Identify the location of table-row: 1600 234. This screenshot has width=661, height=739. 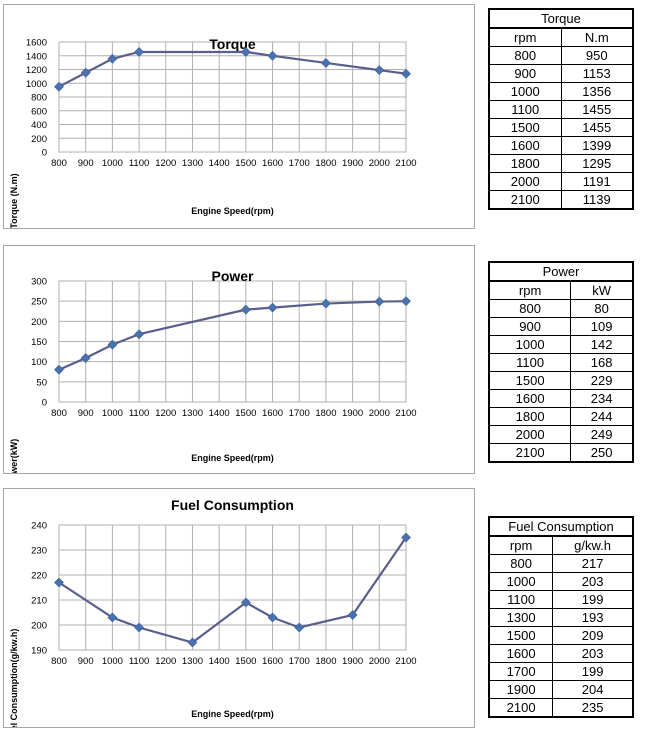
(561, 398).